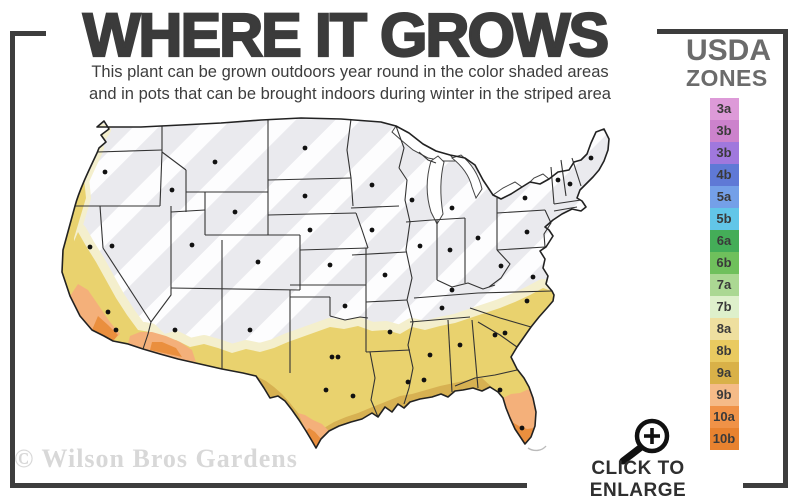 This screenshot has width=800, height=500. What do you see at coordinates (724, 307) in the screenshot?
I see `zone-swatch-7b: 7b` at bounding box center [724, 307].